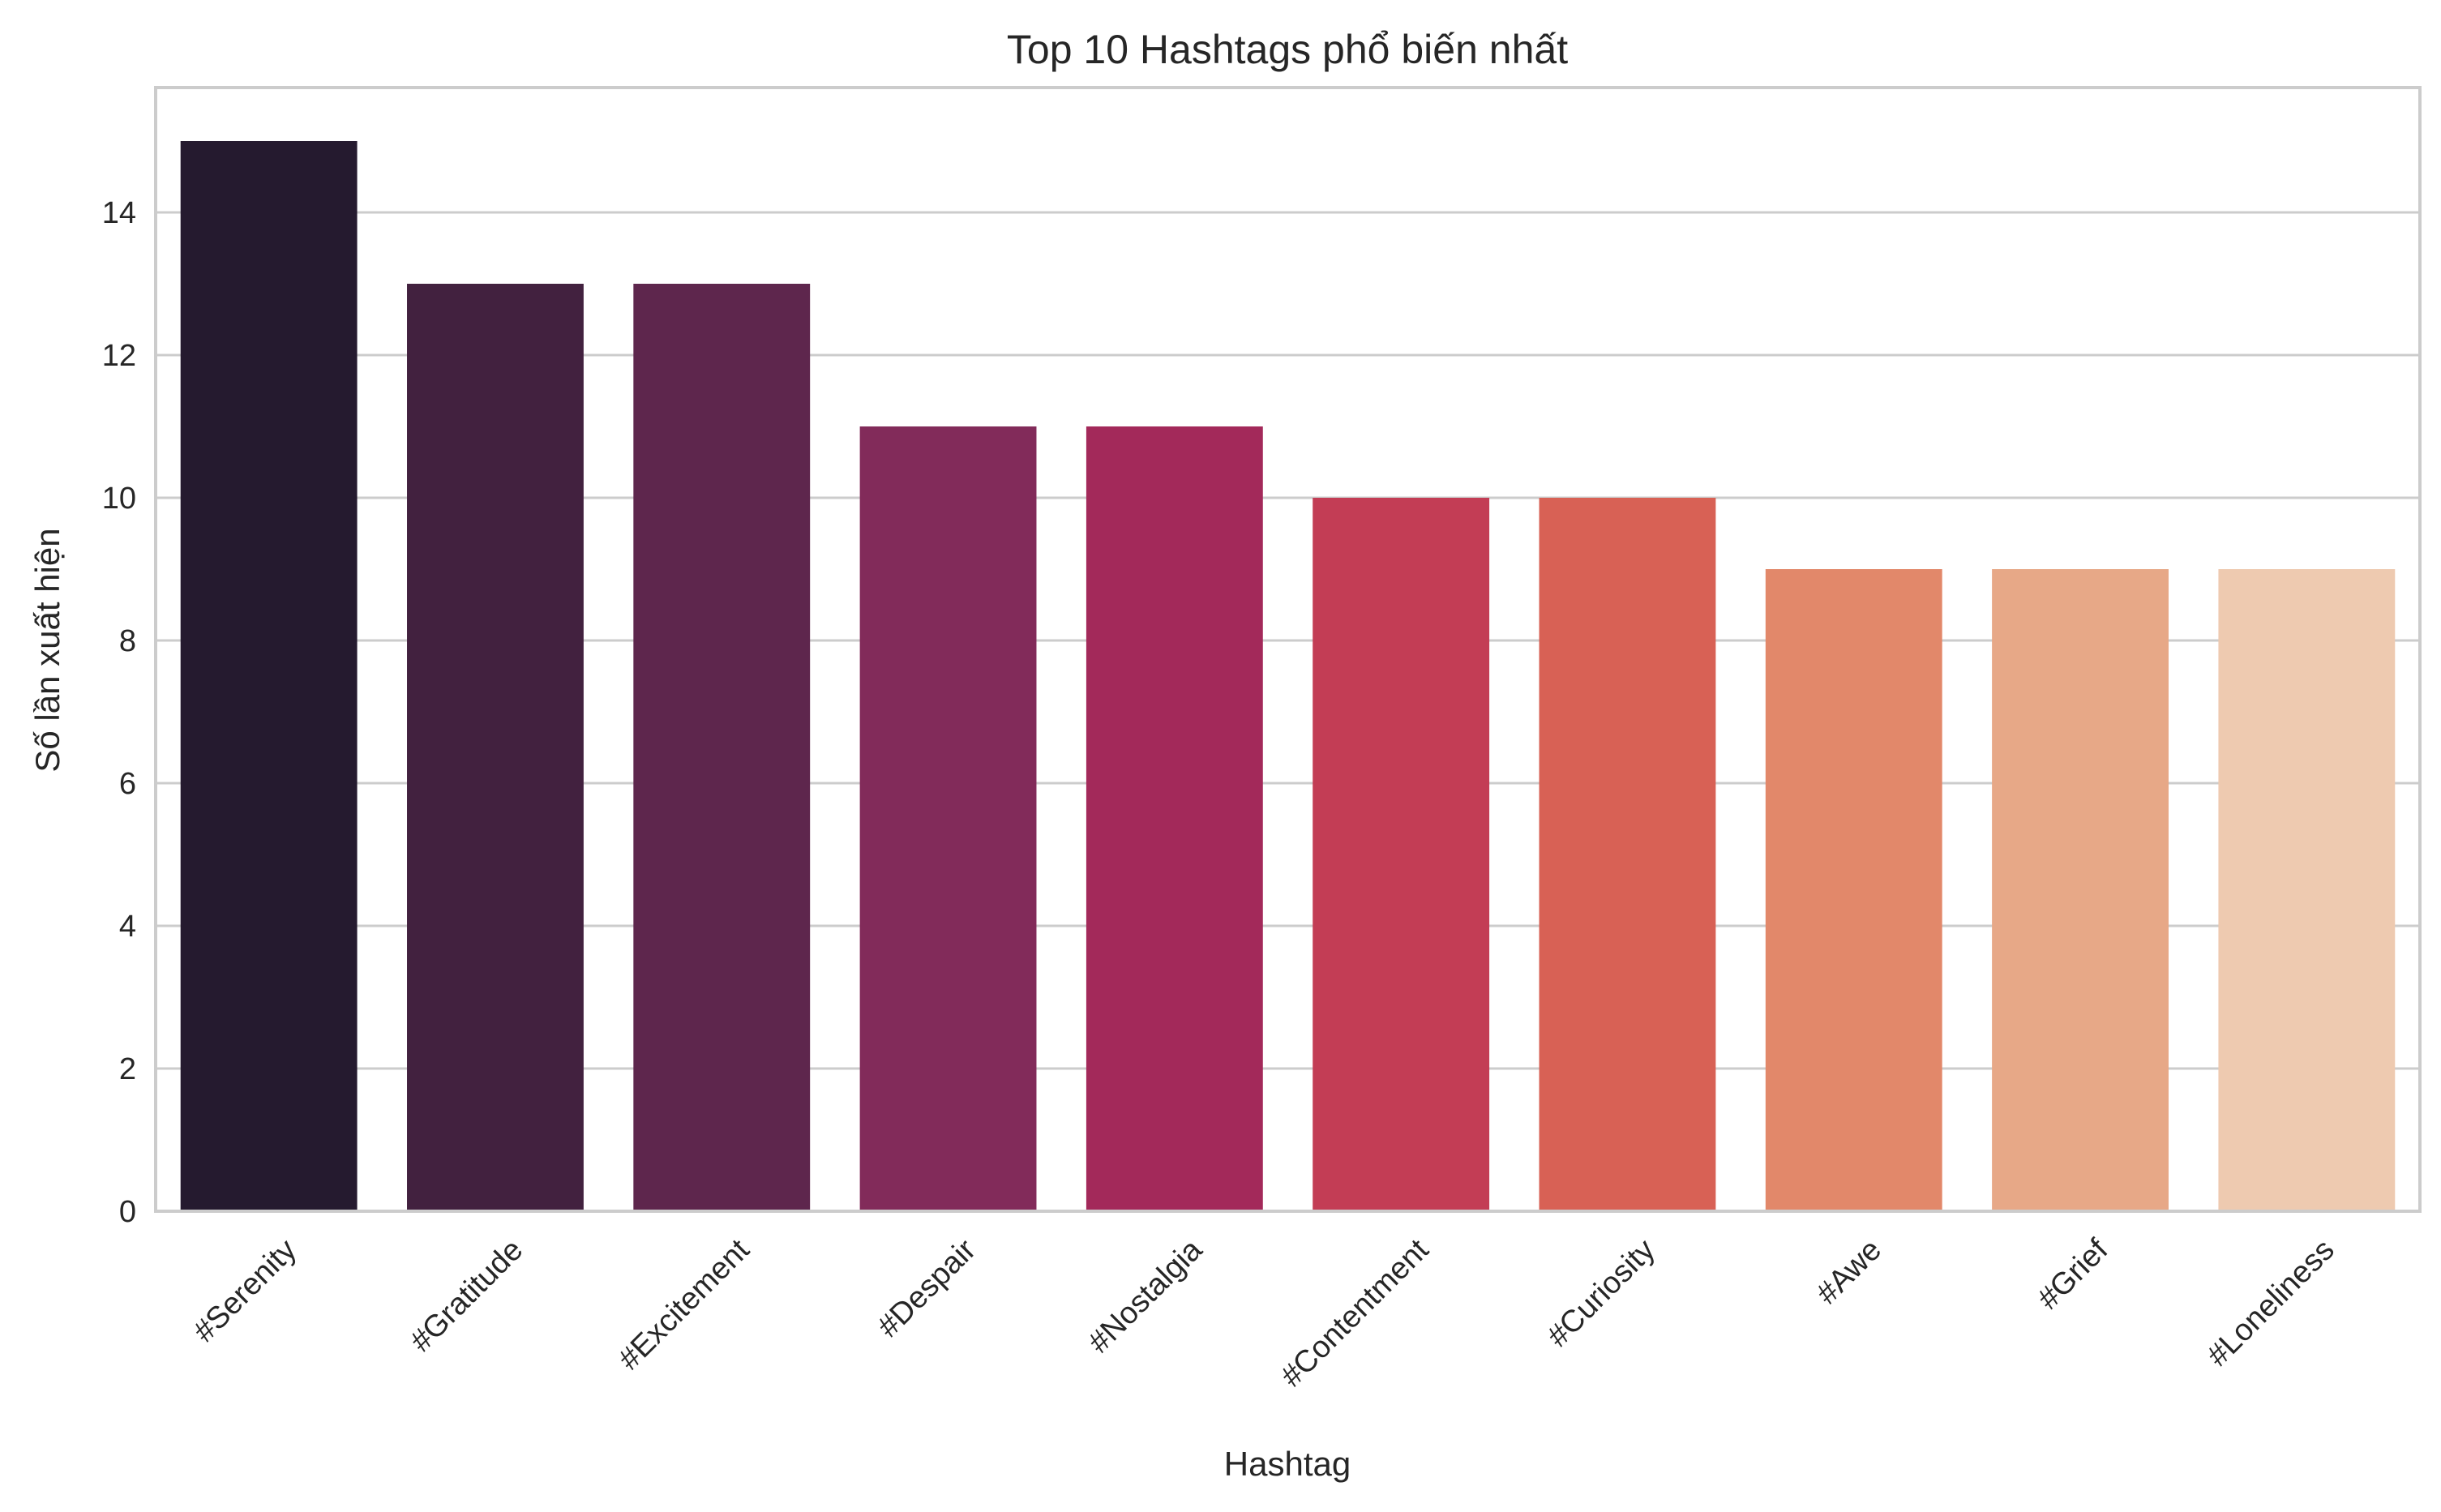 Image resolution: width=2441 pixels, height=1512 pixels. I want to click on x-axis-title: Hashtag, so click(1287, 1464).